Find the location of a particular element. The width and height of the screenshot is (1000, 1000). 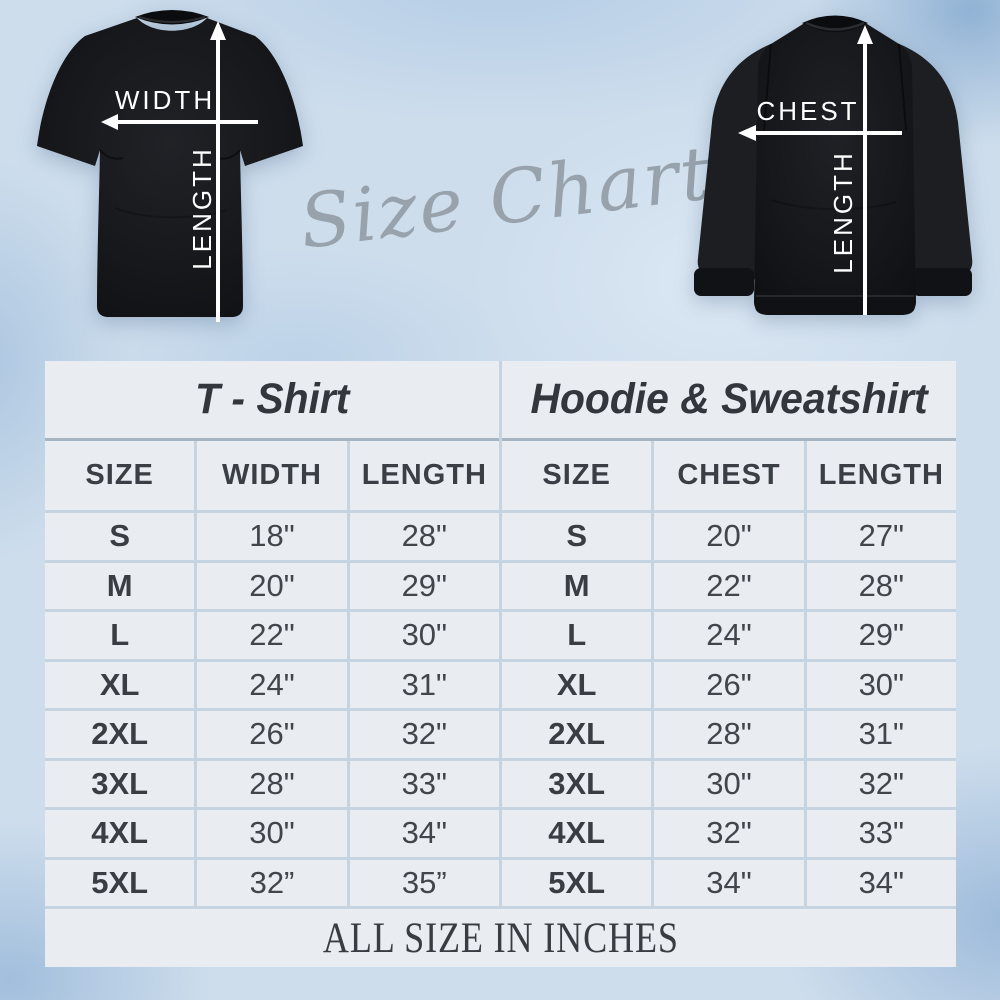

sweatshirt-right-cuff is located at coordinates (942, 282).